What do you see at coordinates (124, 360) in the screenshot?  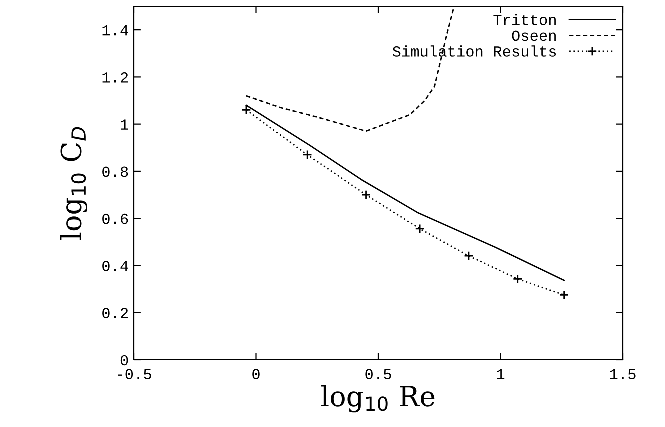 I see `y-tick-label: 0` at bounding box center [124, 360].